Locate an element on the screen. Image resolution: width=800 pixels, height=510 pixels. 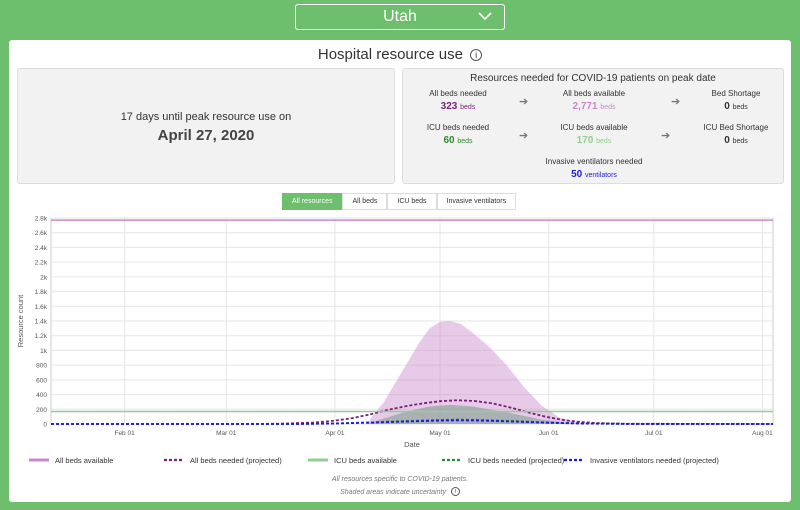
x-tick-label: Aug 01 is located at coordinates (762, 433).